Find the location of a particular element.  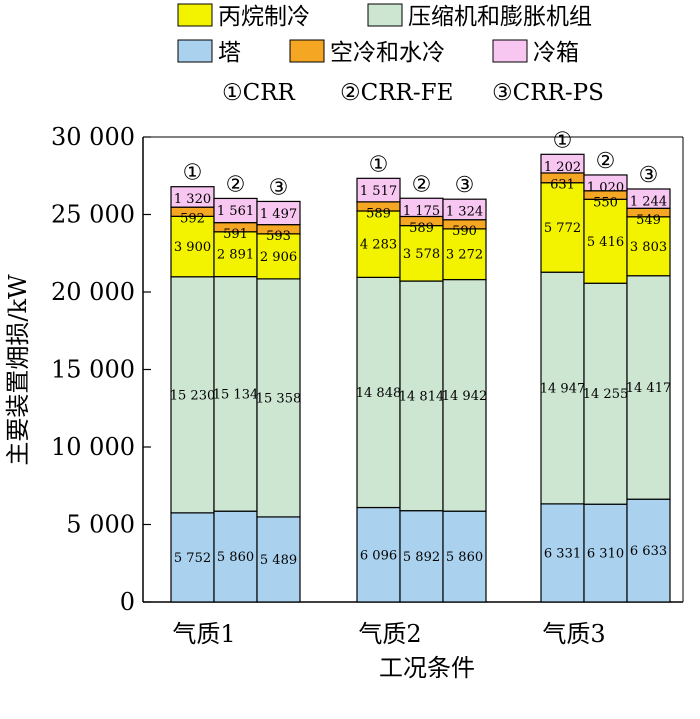

segment-value-label: 1 324 is located at coordinates (464, 212).